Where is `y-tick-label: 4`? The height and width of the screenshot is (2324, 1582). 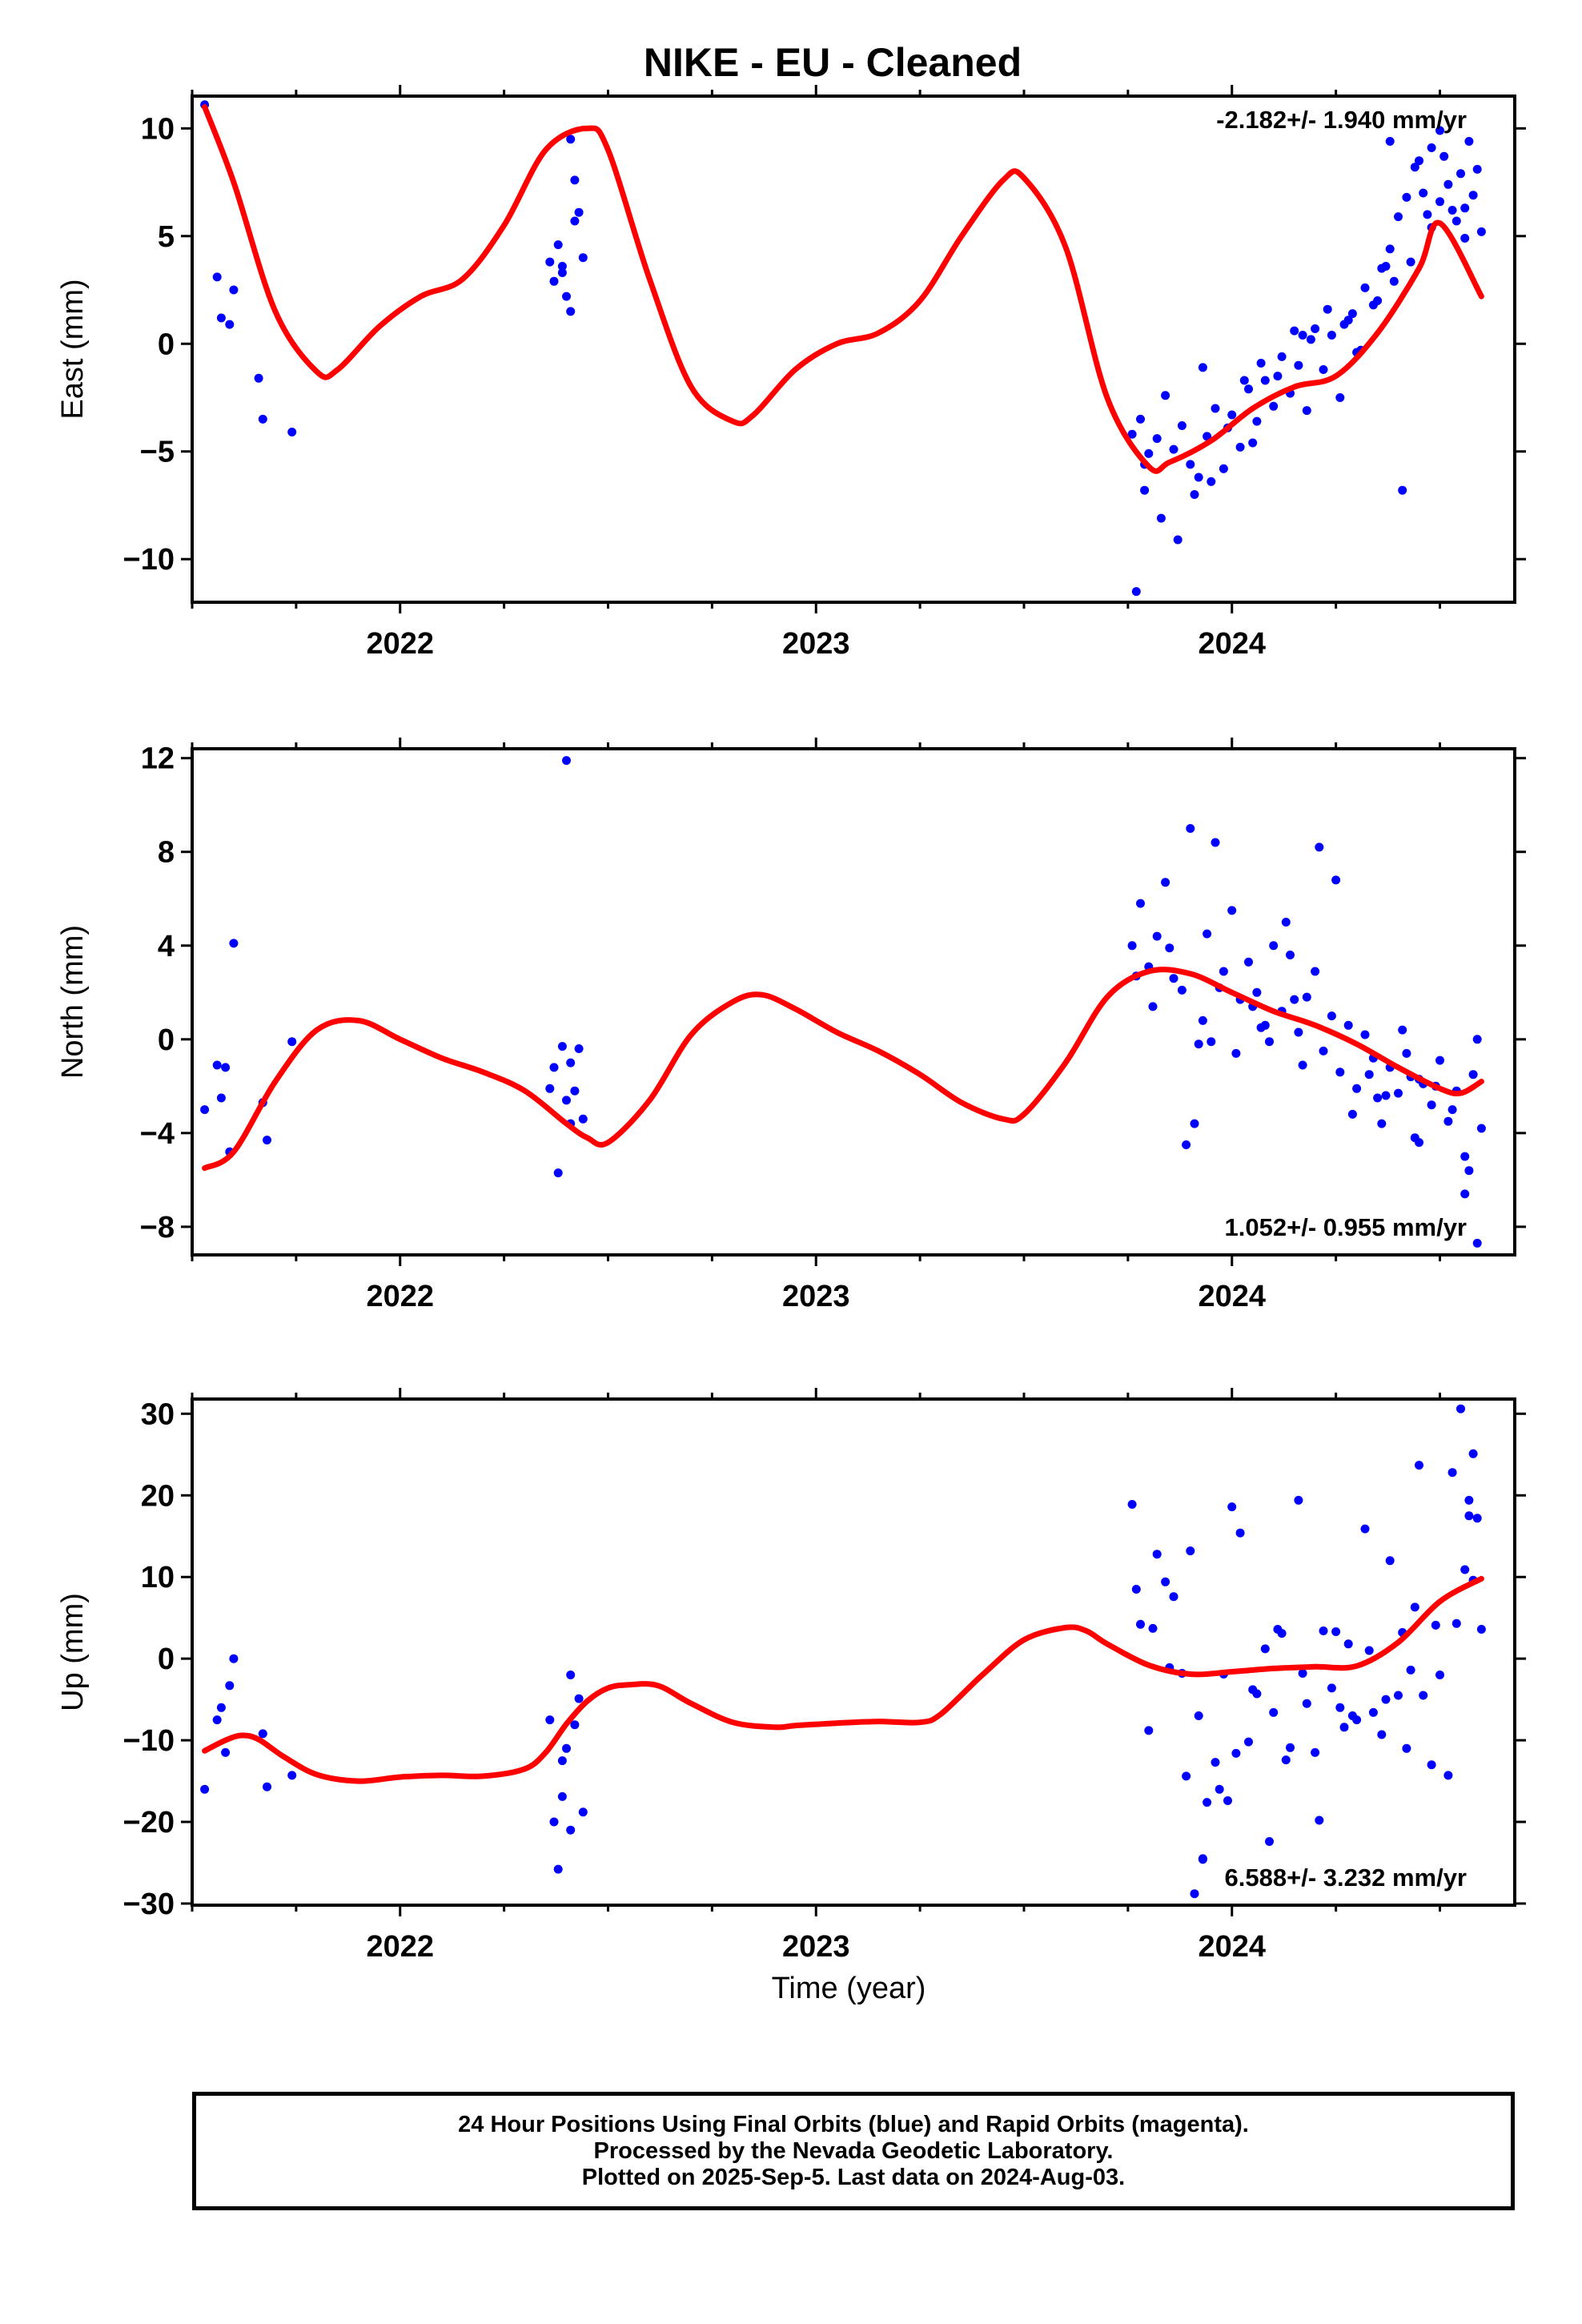
y-tick-label: 4 is located at coordinates (166, 947).